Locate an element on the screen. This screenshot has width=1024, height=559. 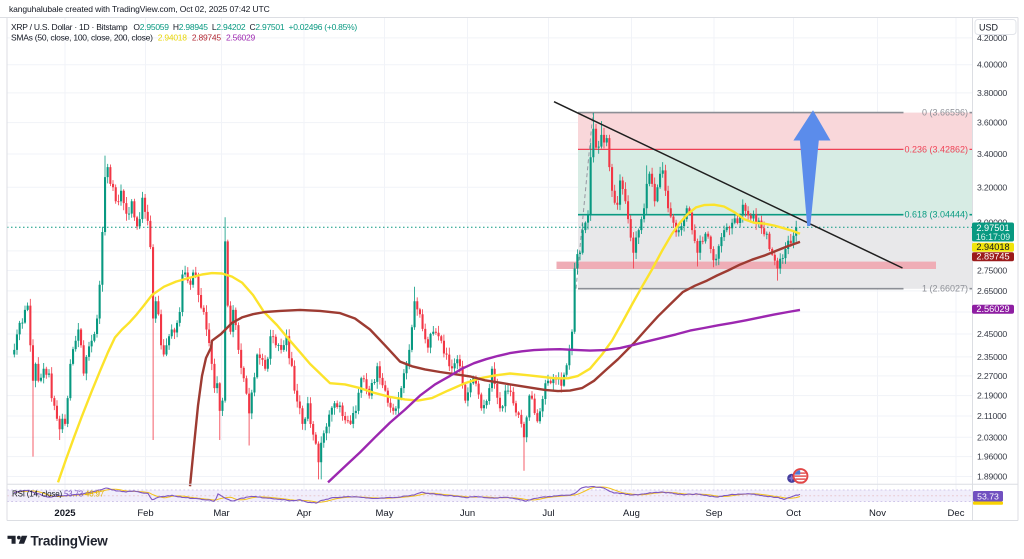
svg-text: Jun is located at coordinates (467, 513).